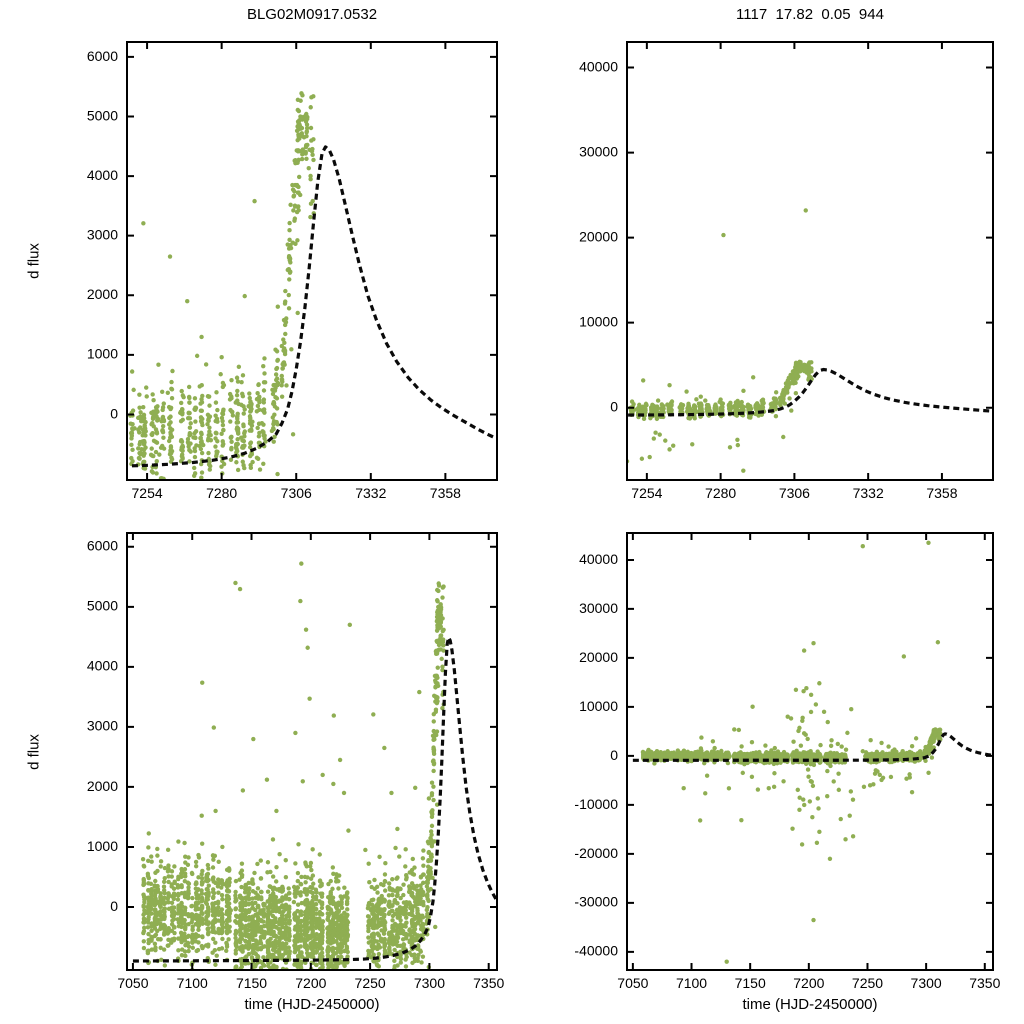 The width and height of the screenshot is (1024, 1024). Describe the element at coordinates (312, 14) in the screenshot. I see `panel-title-left: BLG02M0917.0532` at that location.